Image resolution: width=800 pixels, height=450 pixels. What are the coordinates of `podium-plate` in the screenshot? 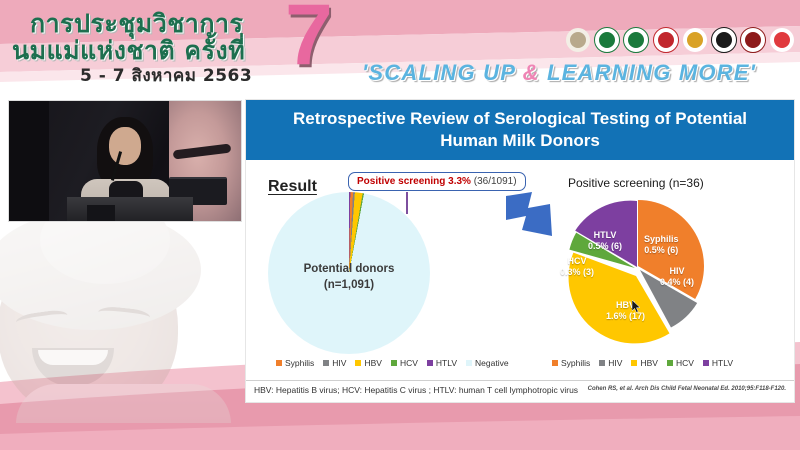 It's located at (101, 213).